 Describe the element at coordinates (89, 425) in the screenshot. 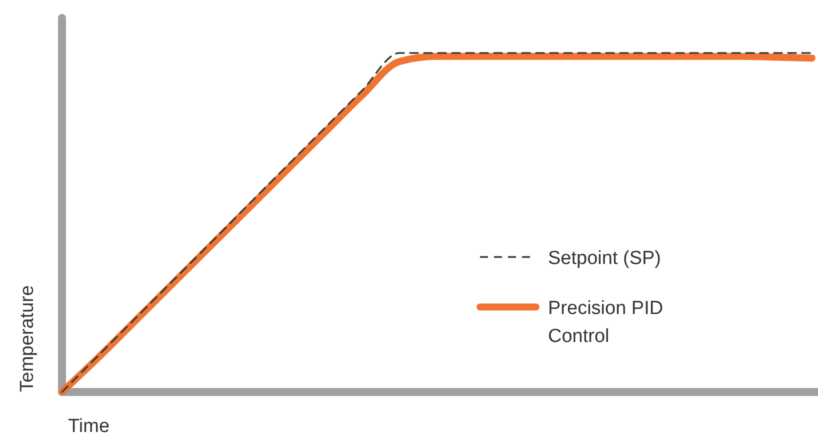

I see `x-axis-title: Time` at that location.